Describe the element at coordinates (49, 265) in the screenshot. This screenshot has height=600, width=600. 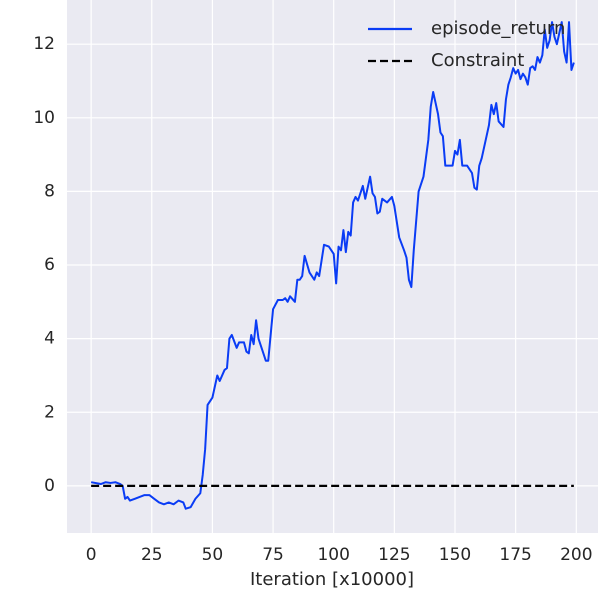
I see `y-tick-label: 6` at that location.